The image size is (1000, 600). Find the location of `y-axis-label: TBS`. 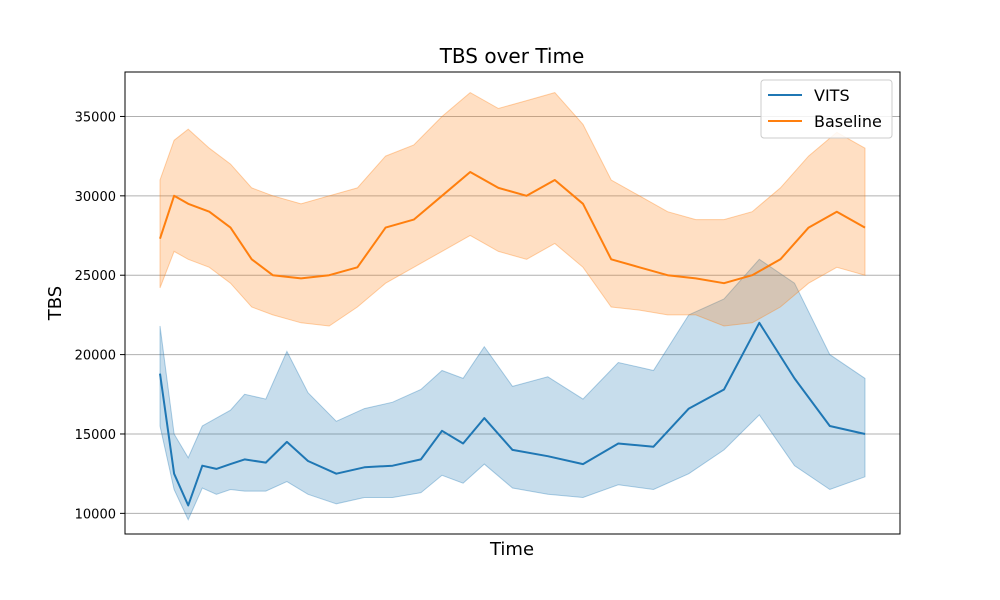

y-axis-label: TBS is located at coordinates (55, 303).